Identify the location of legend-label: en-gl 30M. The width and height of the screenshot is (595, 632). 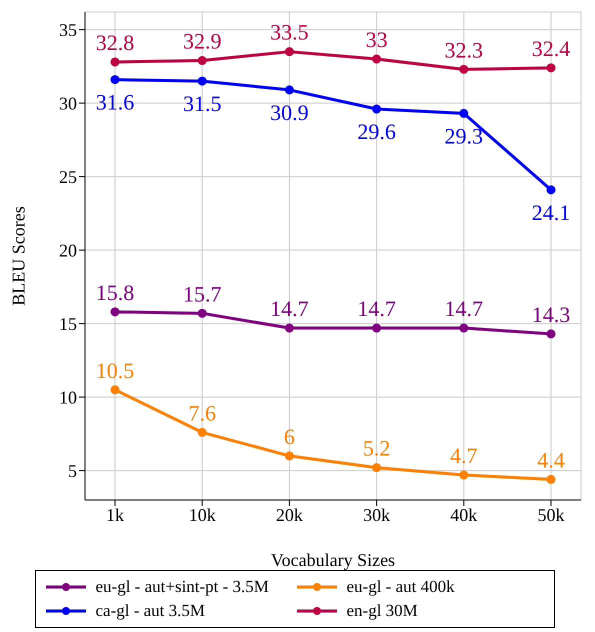
(382, 611).